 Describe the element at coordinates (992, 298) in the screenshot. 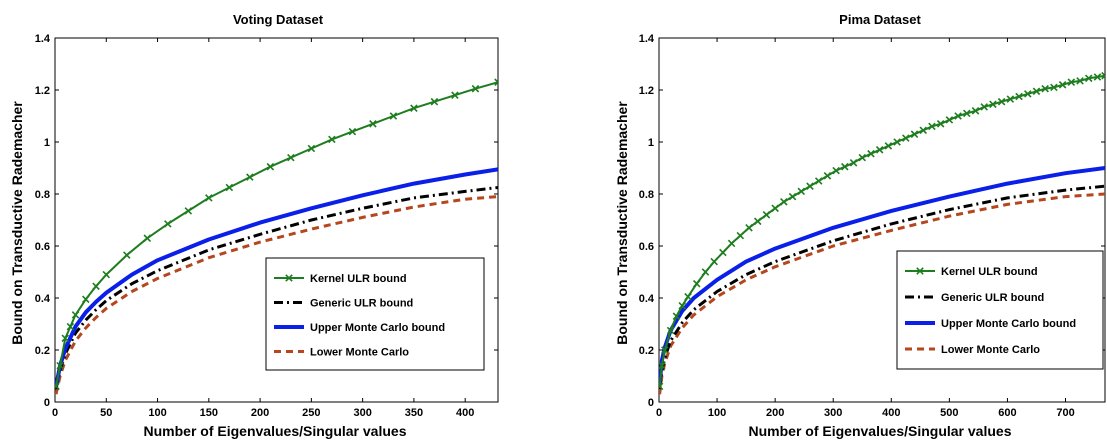

I see `legend-label-1: Generic ULR bound` at that location.